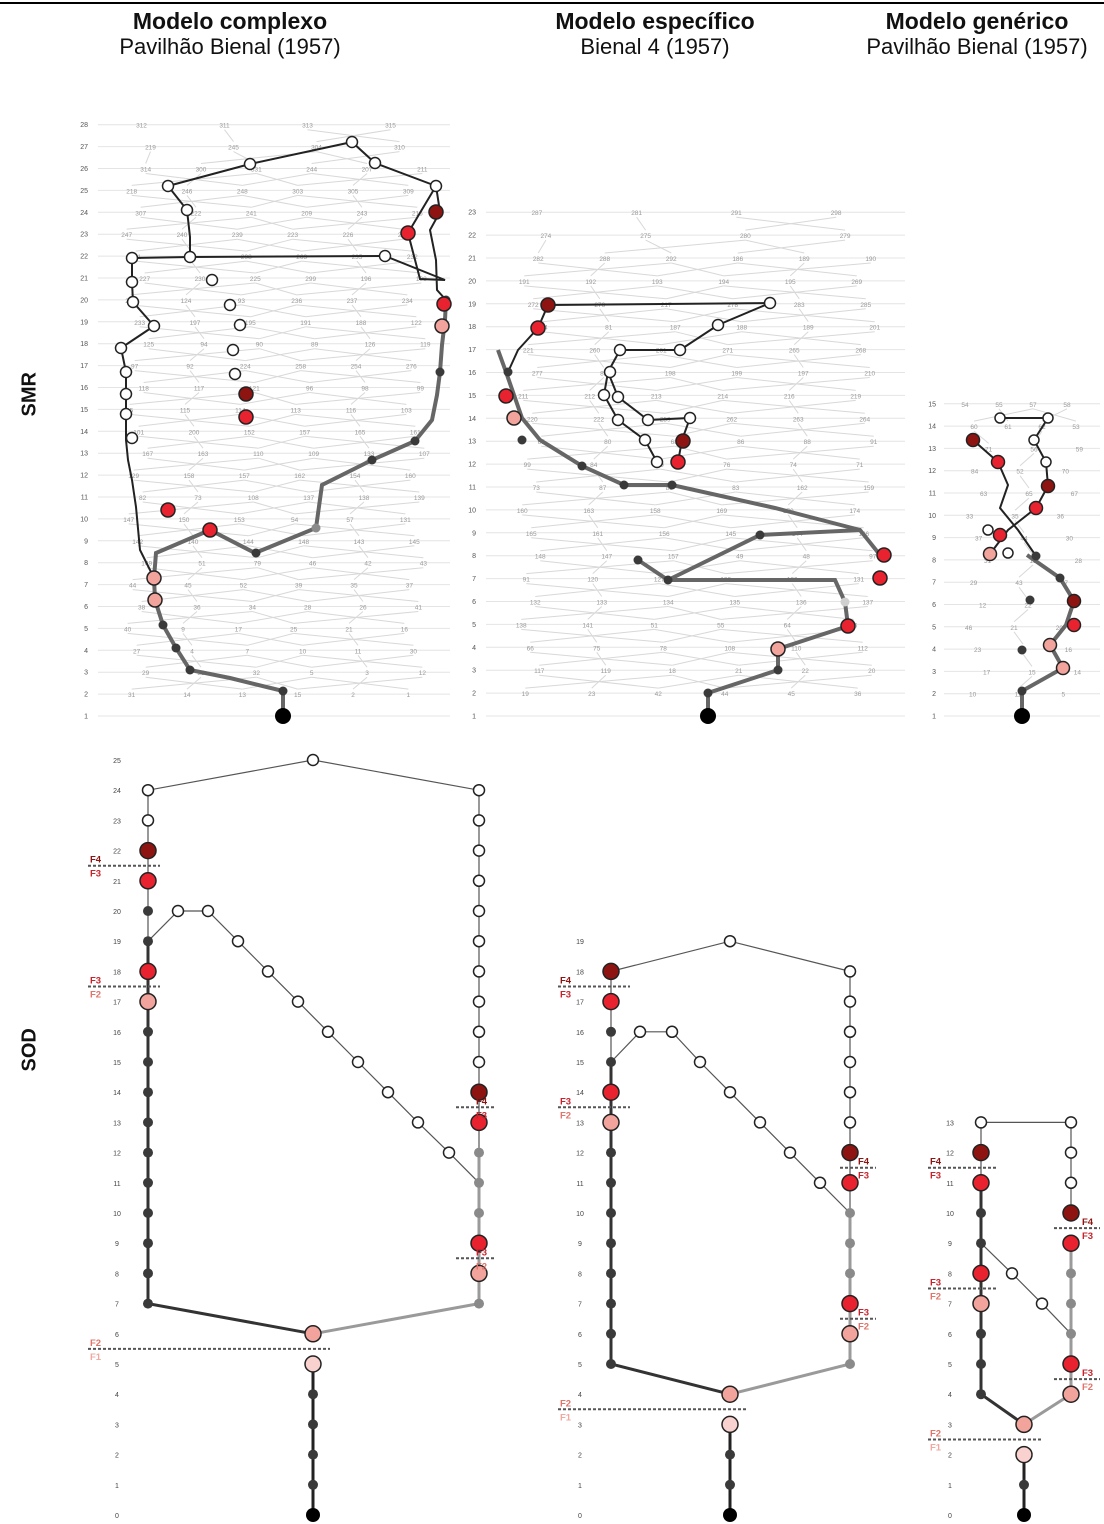  Describe the element at coordinates (601, 603) in the screenshot. I see `node-number: 133` at that location.